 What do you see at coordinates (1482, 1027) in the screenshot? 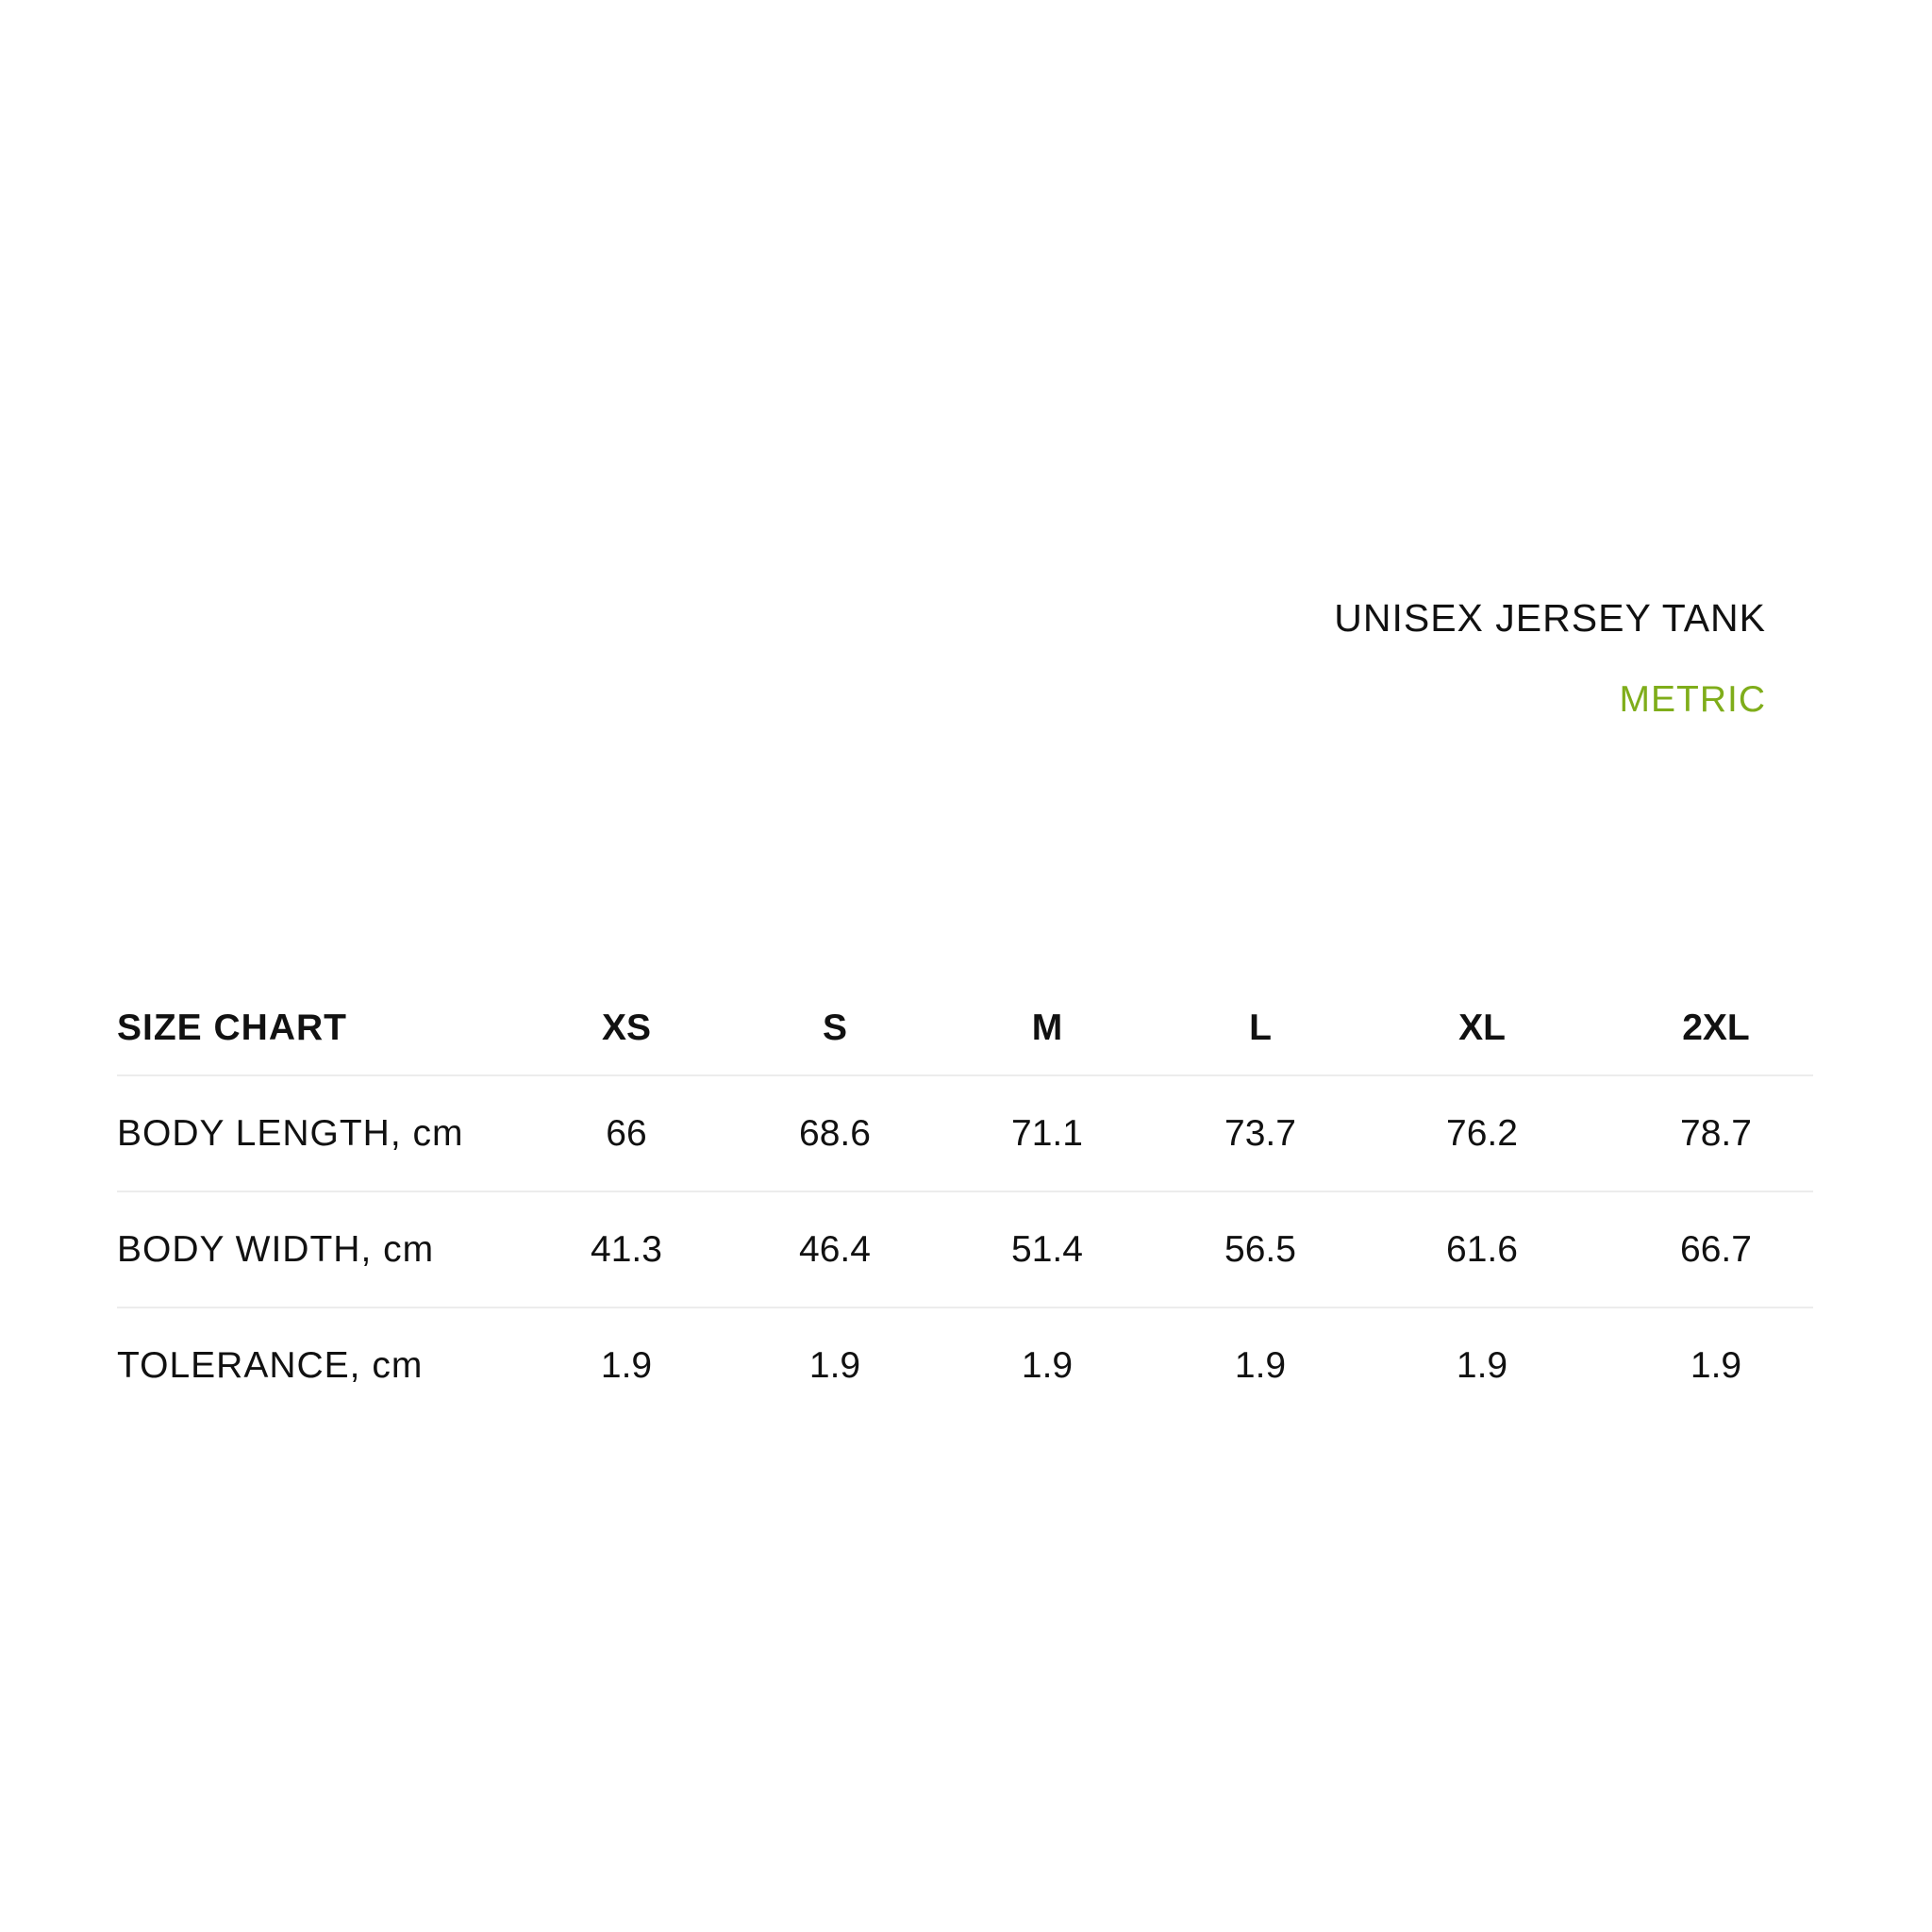
I see `size-header-xl: XL` at bounding box center [1482, 1027].